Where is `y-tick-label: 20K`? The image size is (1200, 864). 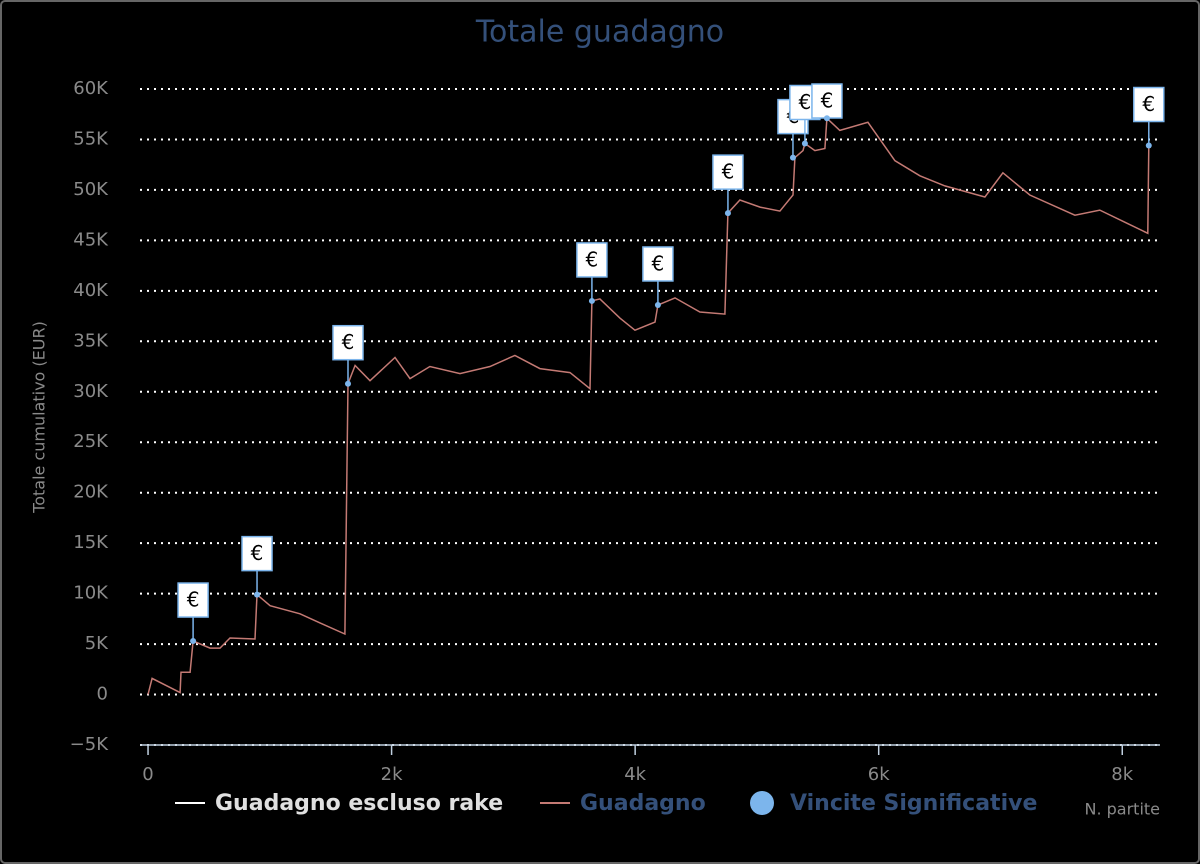 y-tick-label: 20K is located at coordinates (91, 492).